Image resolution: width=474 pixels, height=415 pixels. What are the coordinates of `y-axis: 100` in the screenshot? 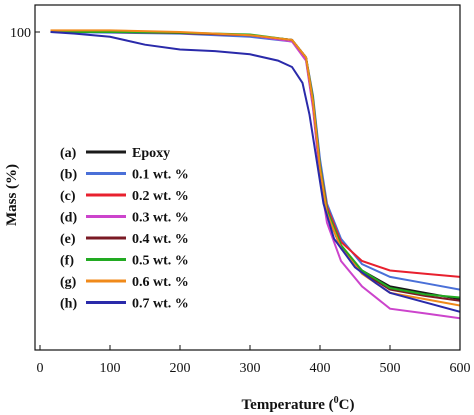 It's located at (25, 33).